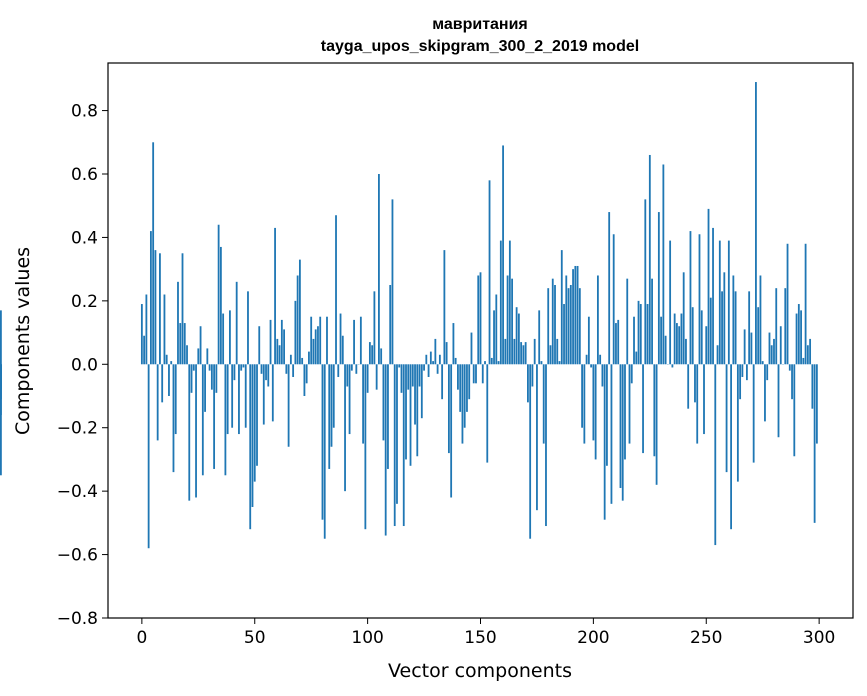 Image resolution: width=867 pixels, height=696 pixels. I want to click on y-tick-label: −0.6, so click(77, 556).